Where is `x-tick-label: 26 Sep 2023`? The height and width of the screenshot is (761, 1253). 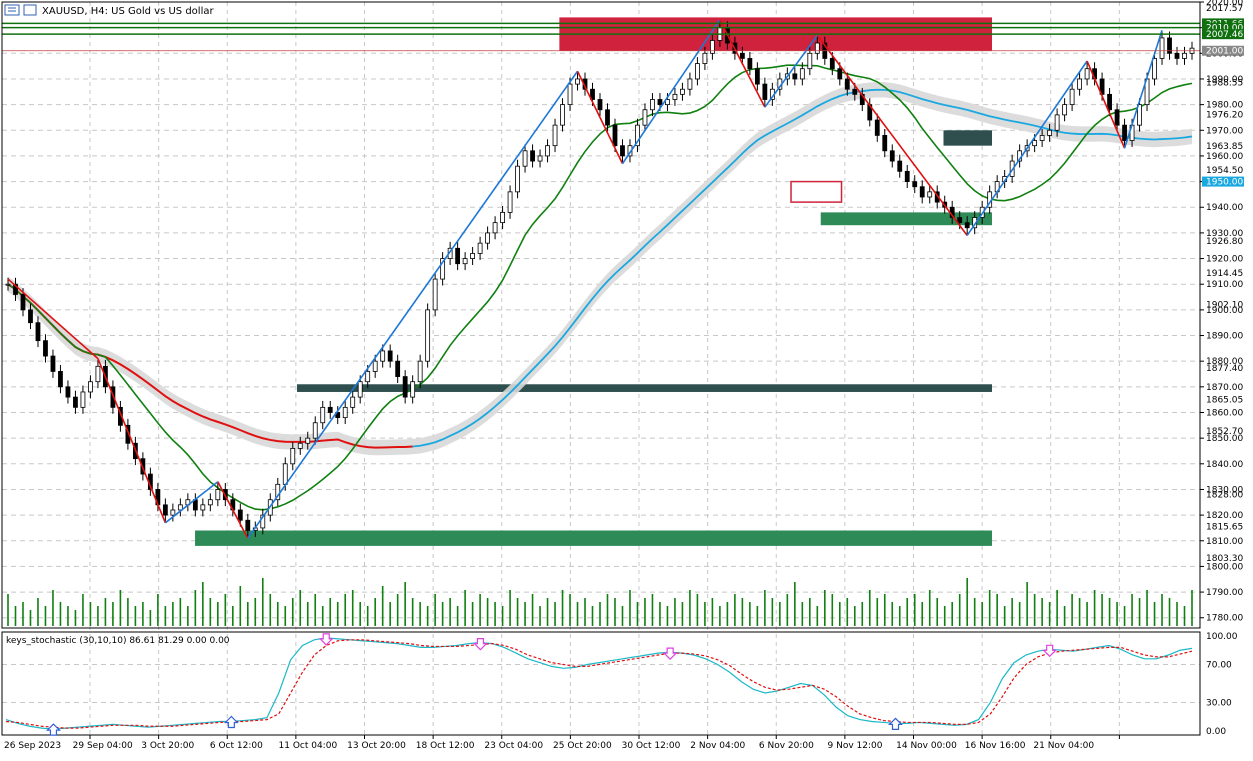 x-tick-label: 26 Sep 2023 is located at coordinates (32, 746).